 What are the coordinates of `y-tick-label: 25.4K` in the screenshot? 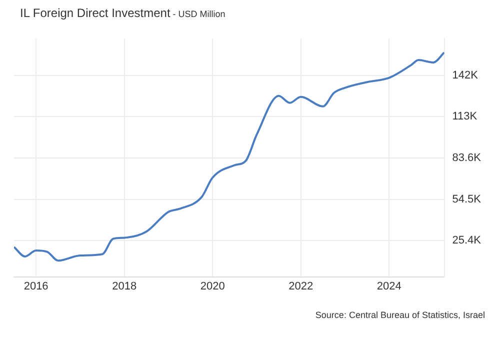 It's located at (467, 240).